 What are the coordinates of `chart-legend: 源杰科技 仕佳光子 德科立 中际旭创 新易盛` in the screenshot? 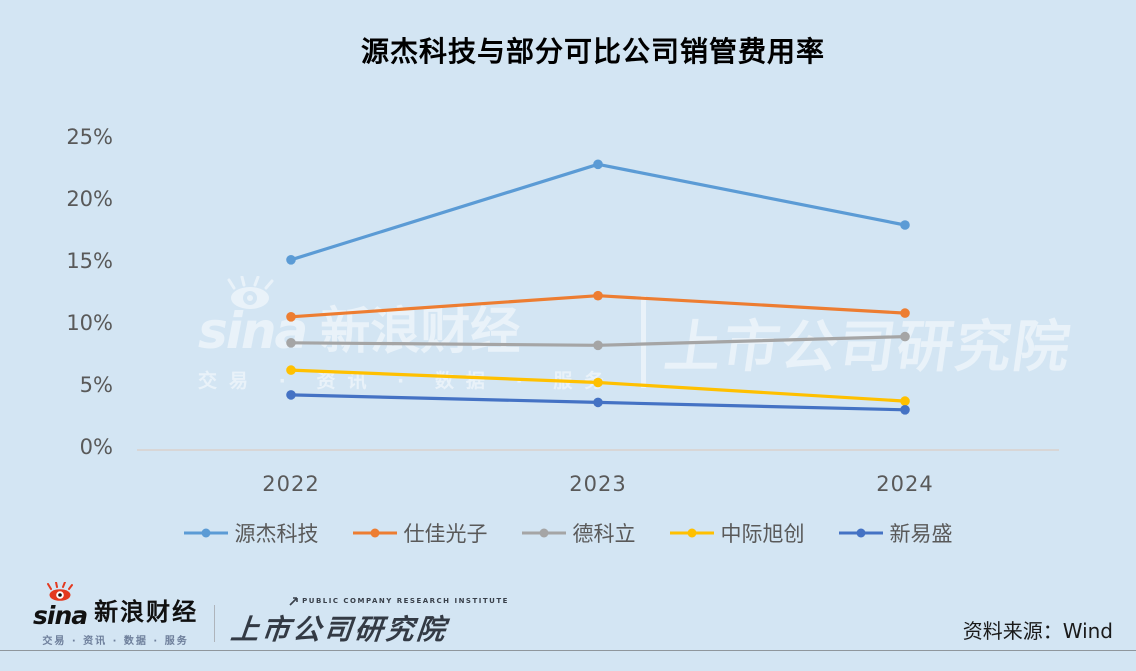 It's located at (568, 533).